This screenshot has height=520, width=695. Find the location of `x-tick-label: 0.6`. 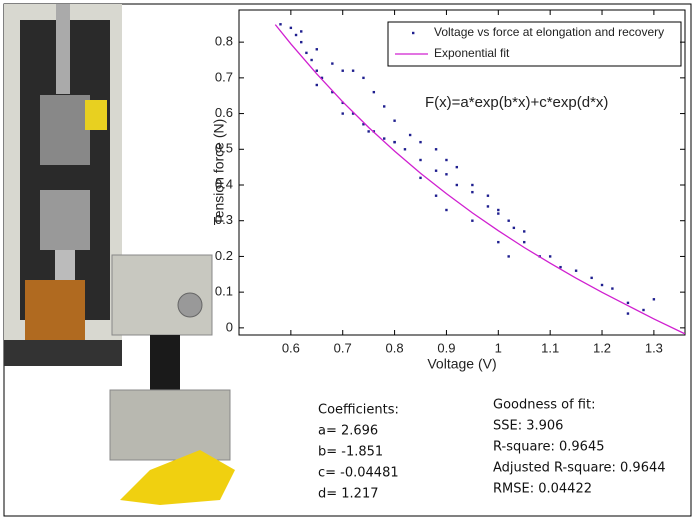

x-tick-label: 0.6 is located at coordinates (291, 347).